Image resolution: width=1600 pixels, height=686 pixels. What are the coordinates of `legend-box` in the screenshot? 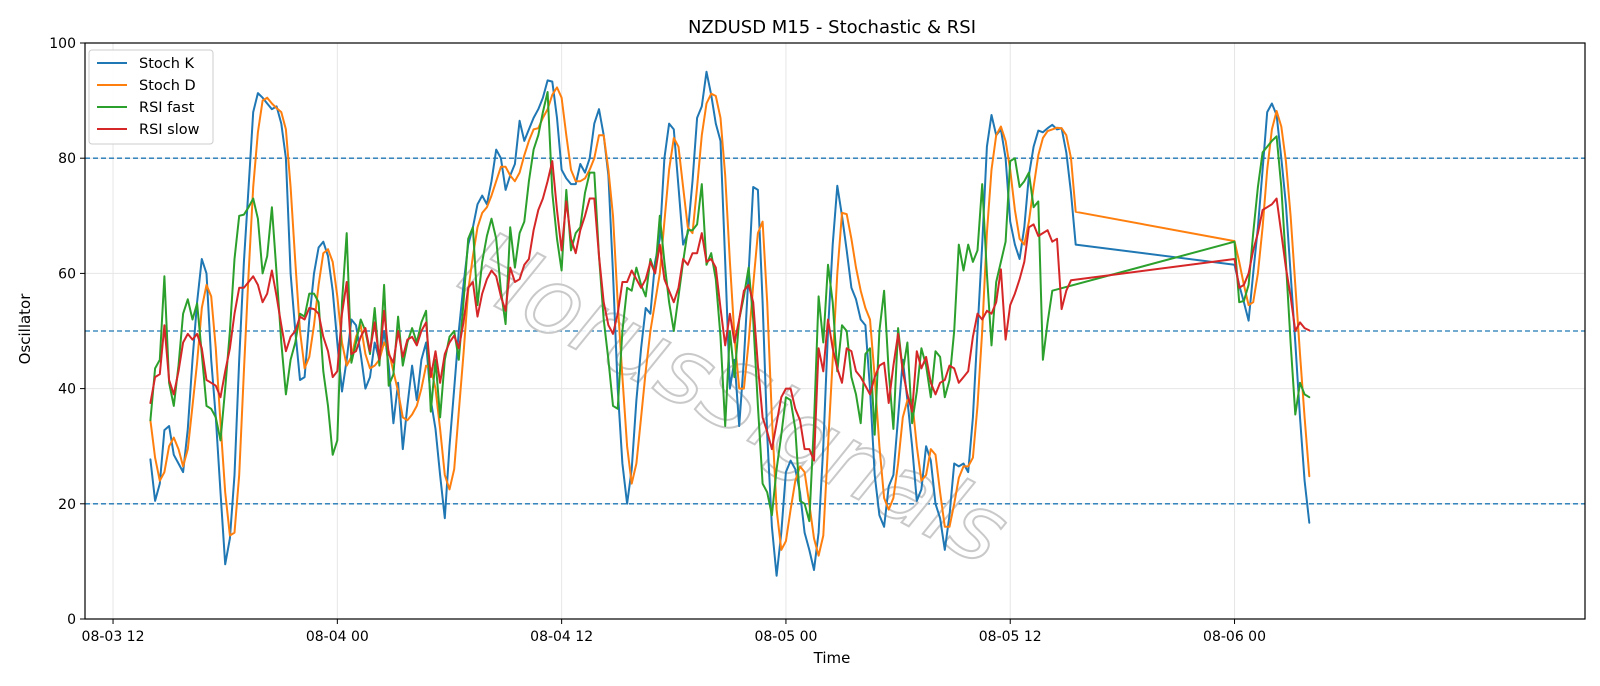 It's located at (151, 97).